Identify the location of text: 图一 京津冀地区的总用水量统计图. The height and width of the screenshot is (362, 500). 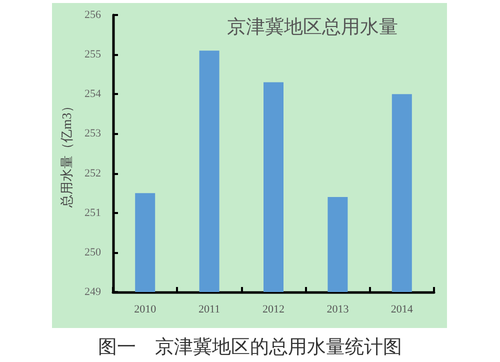
(250, 348).